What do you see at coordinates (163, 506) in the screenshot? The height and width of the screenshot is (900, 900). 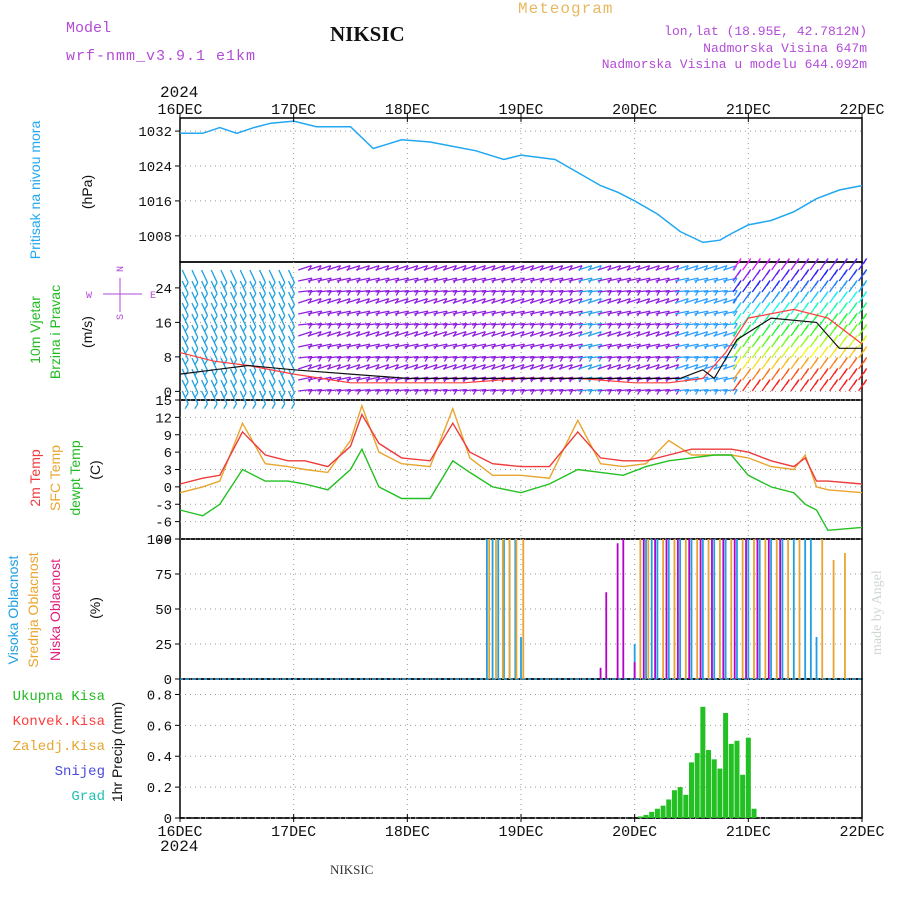 I see `y-tick-label: -3` at bounding box center [163, 506].